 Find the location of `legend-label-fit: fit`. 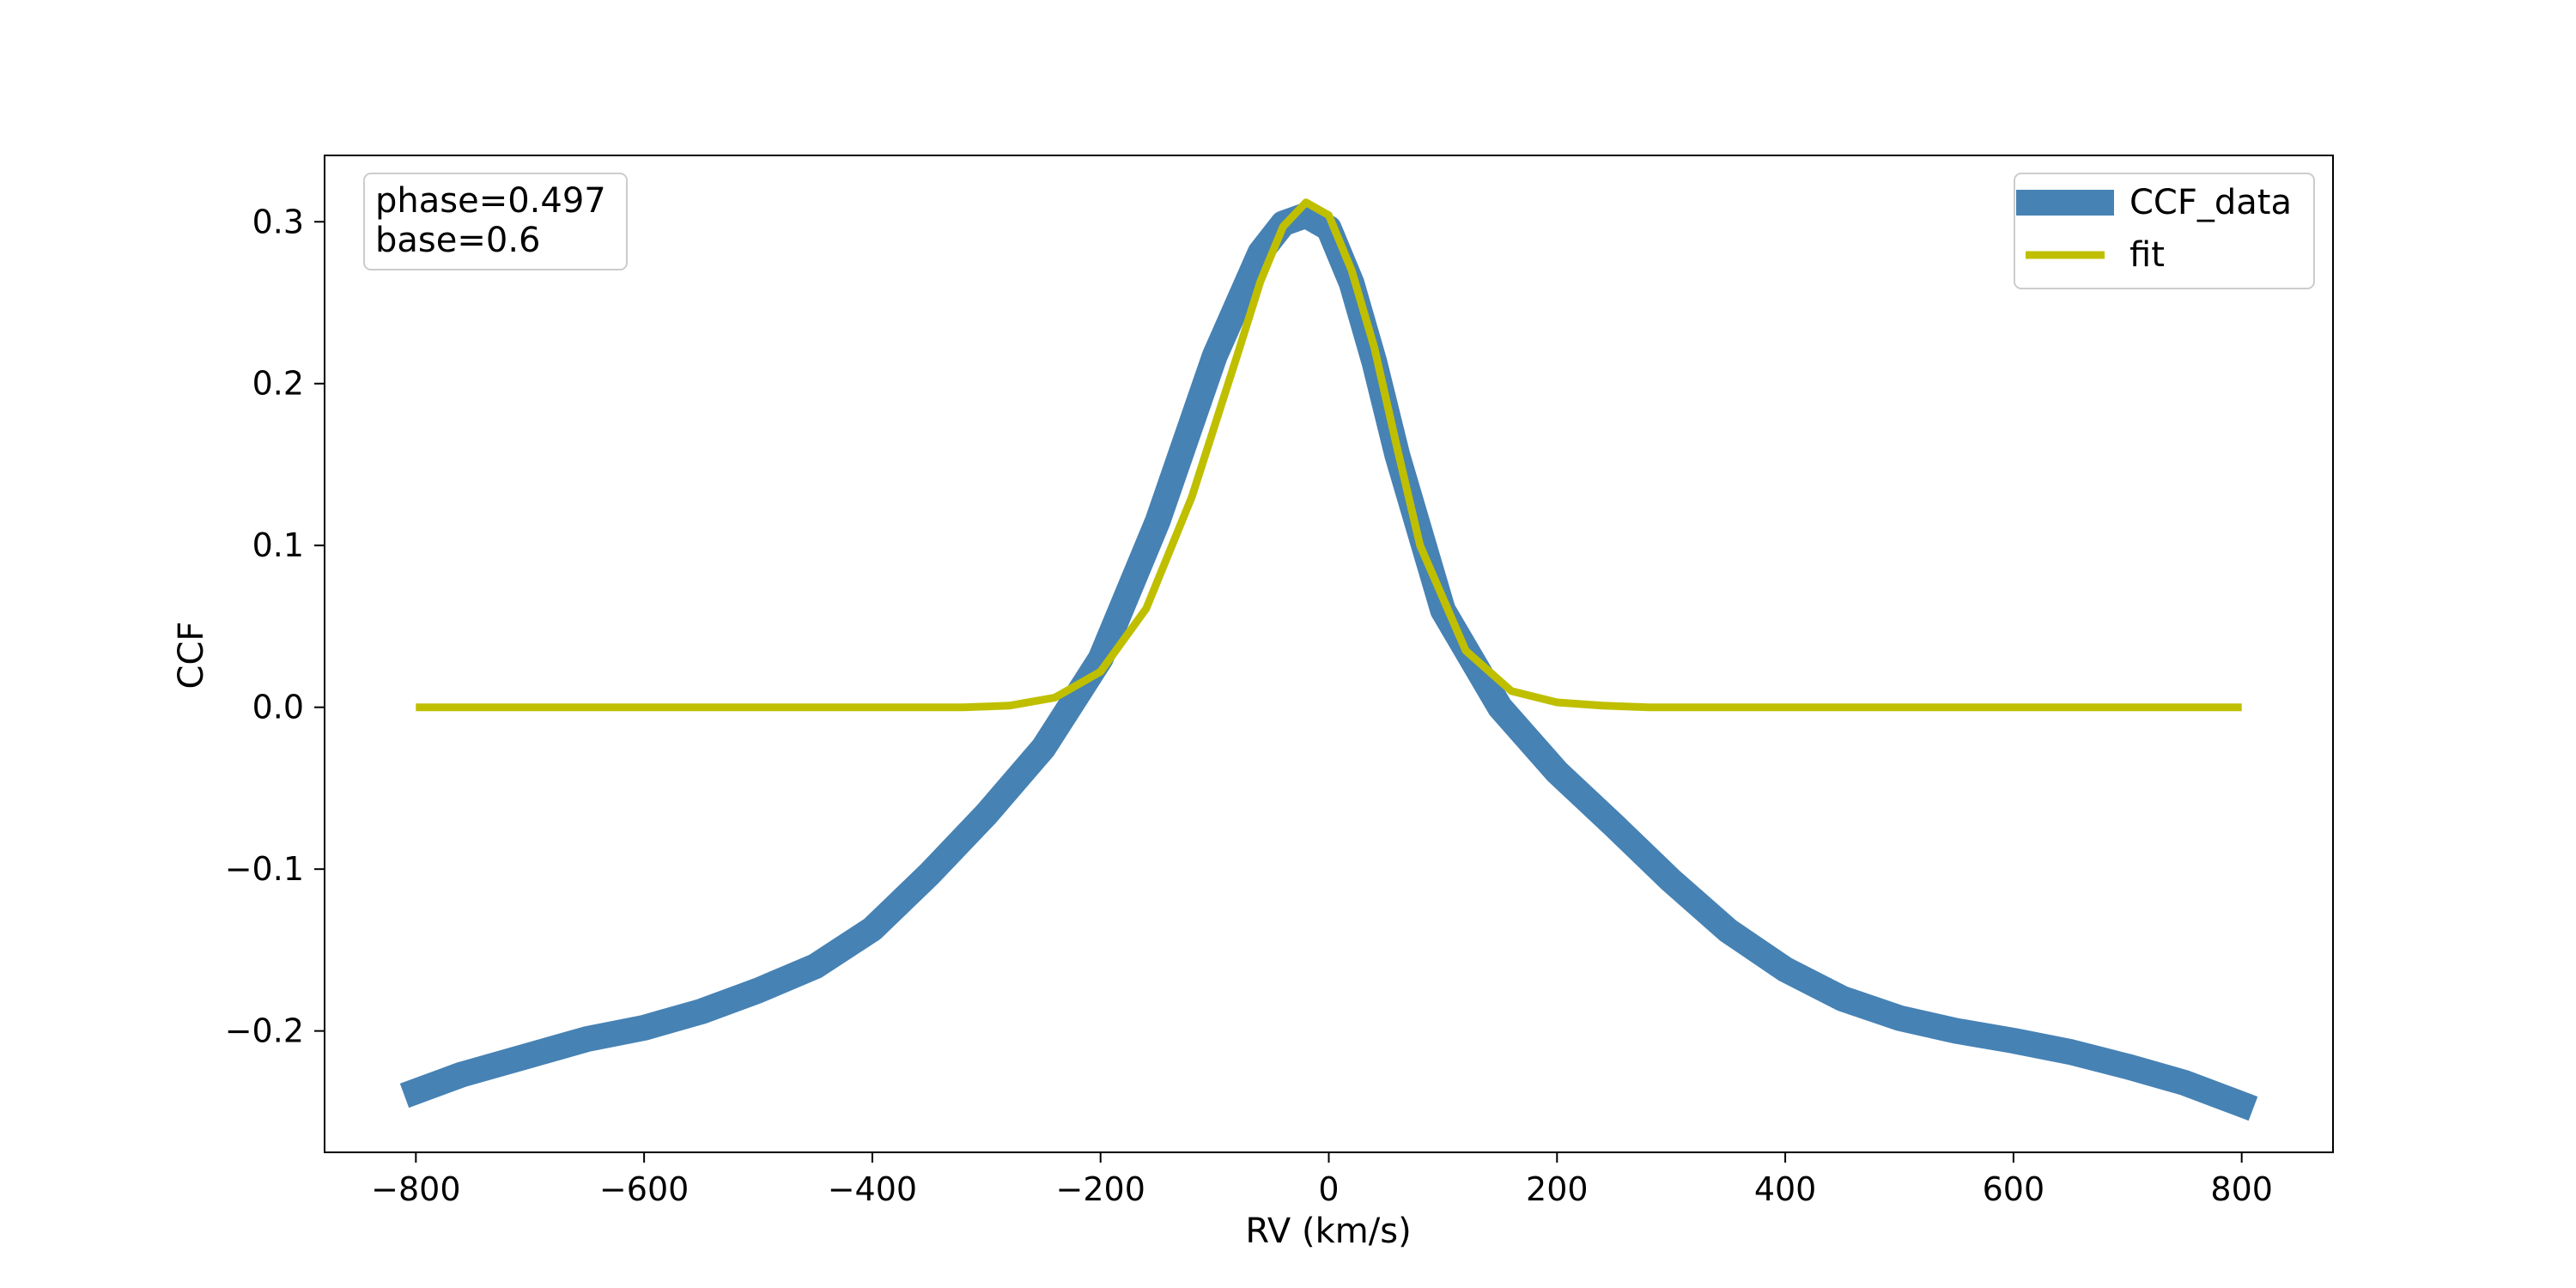

legend-label-fit: fit is located at coordinates (2147, 255).